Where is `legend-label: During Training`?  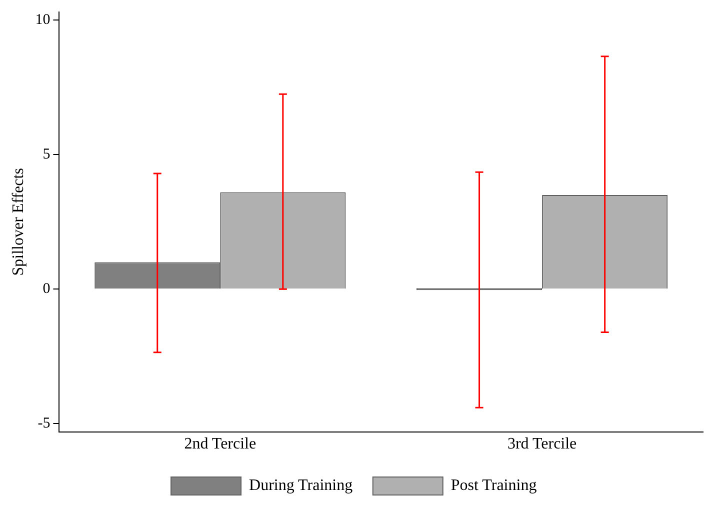 legend-label: During Training is located at coordinates (301, 485).